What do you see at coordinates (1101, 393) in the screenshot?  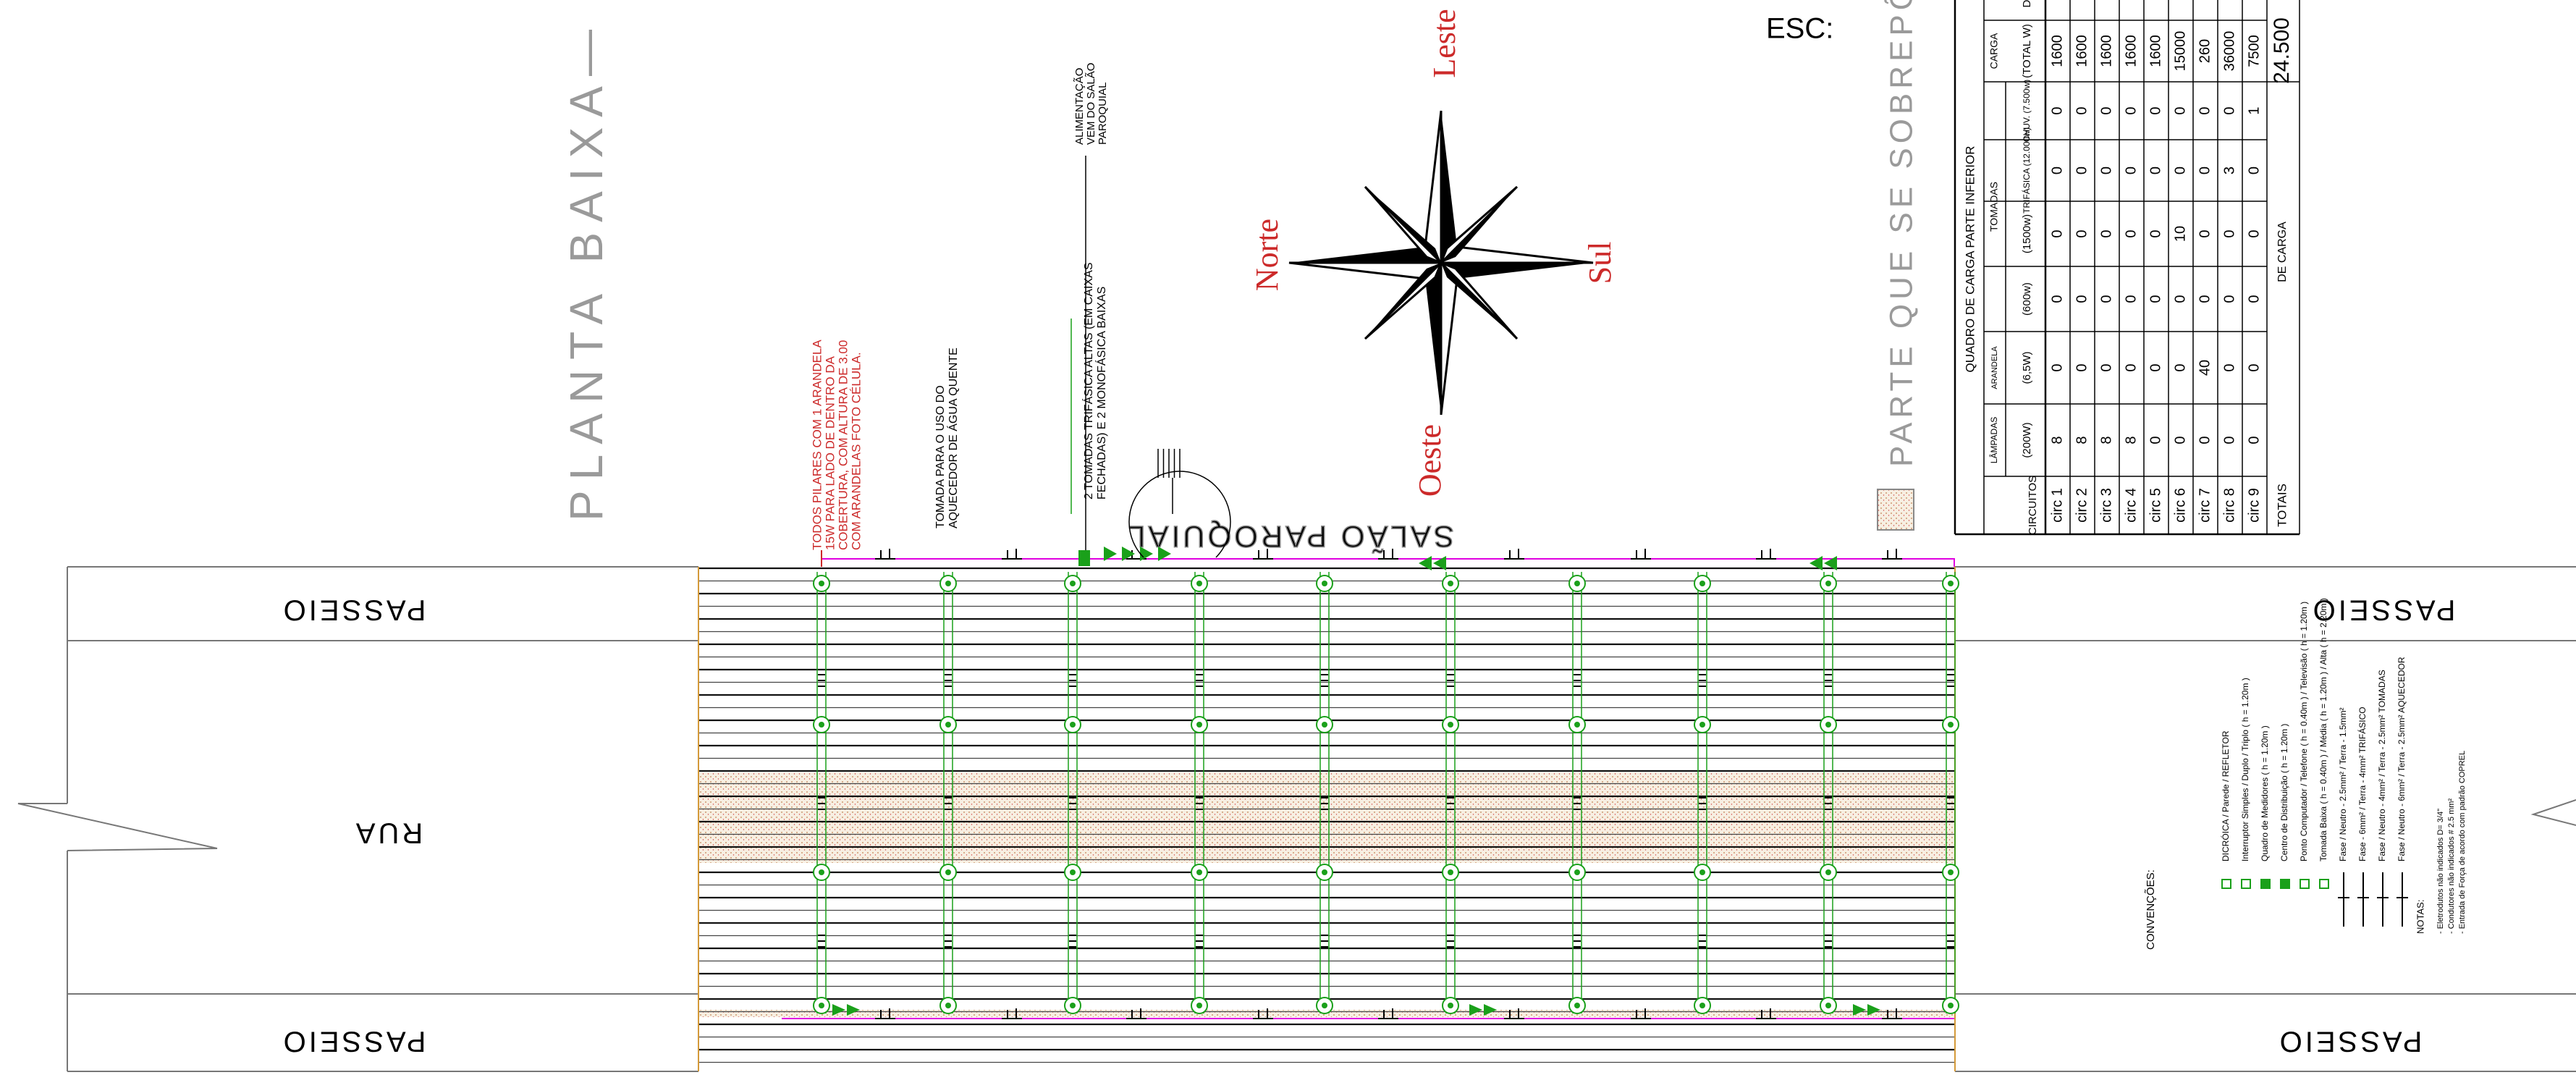 I see `outlet-note: FECHADAS) E 2 MONOFÁSICA BAIXAS` at bounding box center [1101, 393].